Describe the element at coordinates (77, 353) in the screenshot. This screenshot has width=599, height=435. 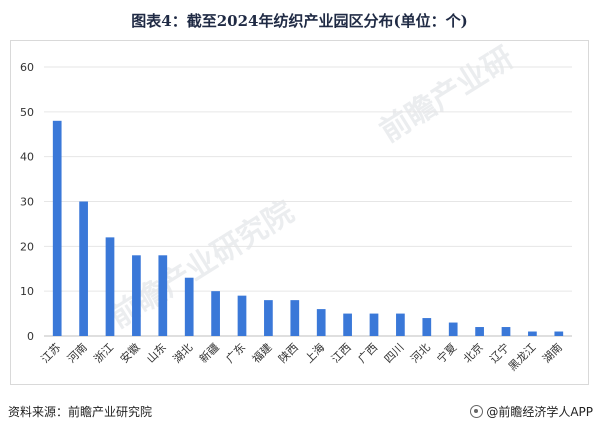
I see `x-tick-label: 河南` at that location.